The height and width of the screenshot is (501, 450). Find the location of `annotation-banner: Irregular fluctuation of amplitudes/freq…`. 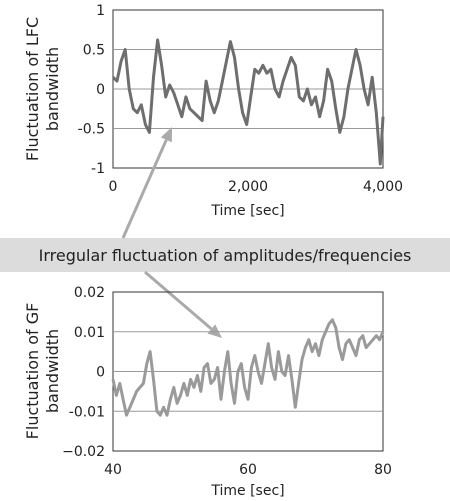

annotation-banner: Irregular fluctuation of amplitudes/freq… is located at coordinates (225, 255).